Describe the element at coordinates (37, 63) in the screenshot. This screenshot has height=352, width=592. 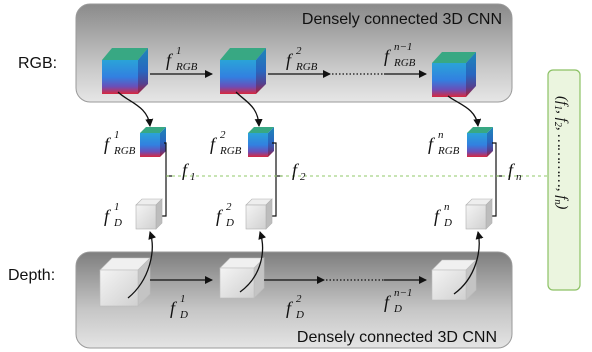
I see `rgb-row-label: RGB:` at that location.